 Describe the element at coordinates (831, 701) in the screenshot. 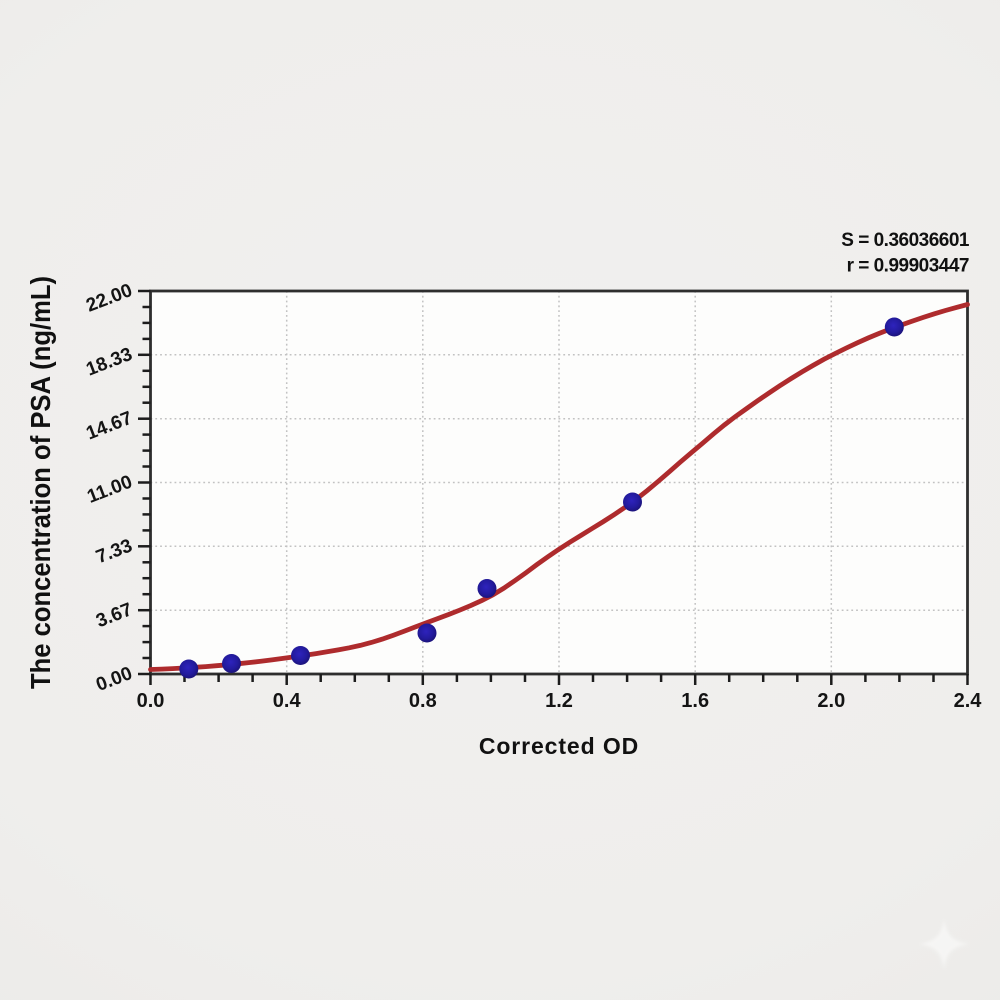

I see `svg-text: 2.0` at that location.